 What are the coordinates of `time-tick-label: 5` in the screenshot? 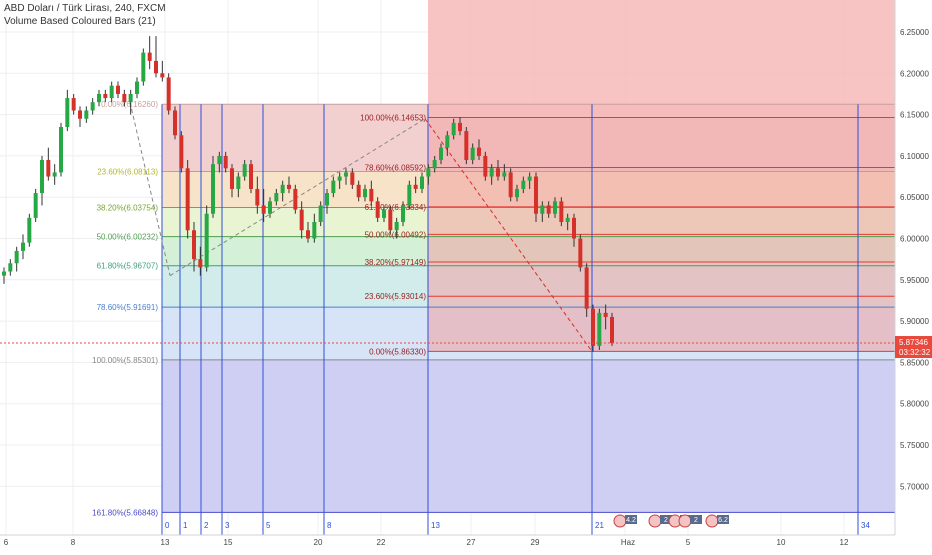 It's located at (688, 542).